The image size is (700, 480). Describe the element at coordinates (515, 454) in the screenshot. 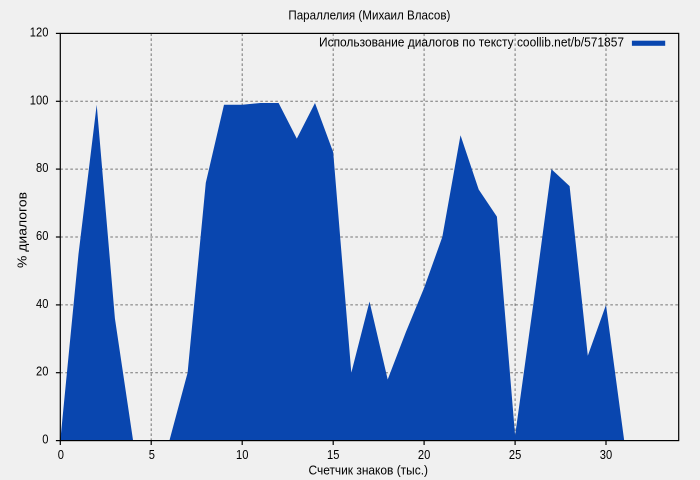

I see `svg-text: 25` at that location.